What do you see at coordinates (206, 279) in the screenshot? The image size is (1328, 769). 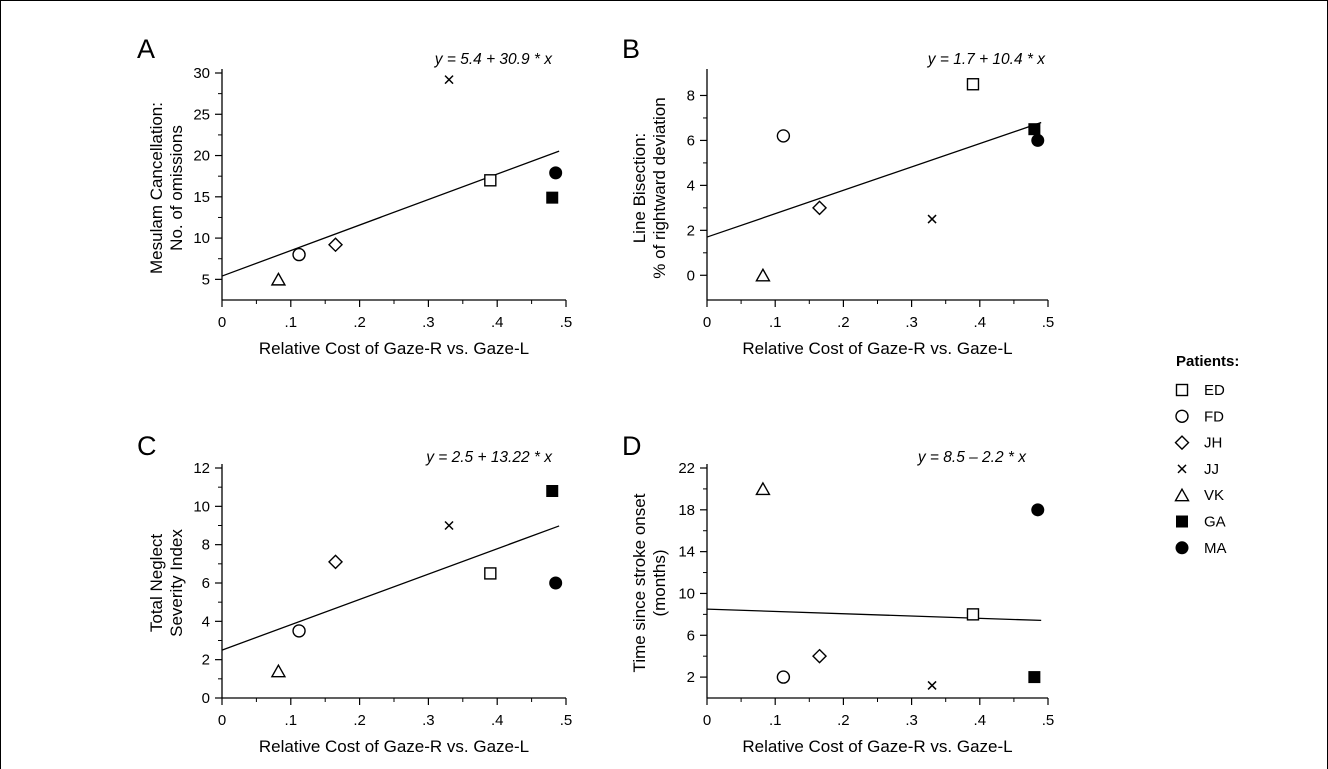 I see `y-tick-label: 5` at bounding box center [206, 279].